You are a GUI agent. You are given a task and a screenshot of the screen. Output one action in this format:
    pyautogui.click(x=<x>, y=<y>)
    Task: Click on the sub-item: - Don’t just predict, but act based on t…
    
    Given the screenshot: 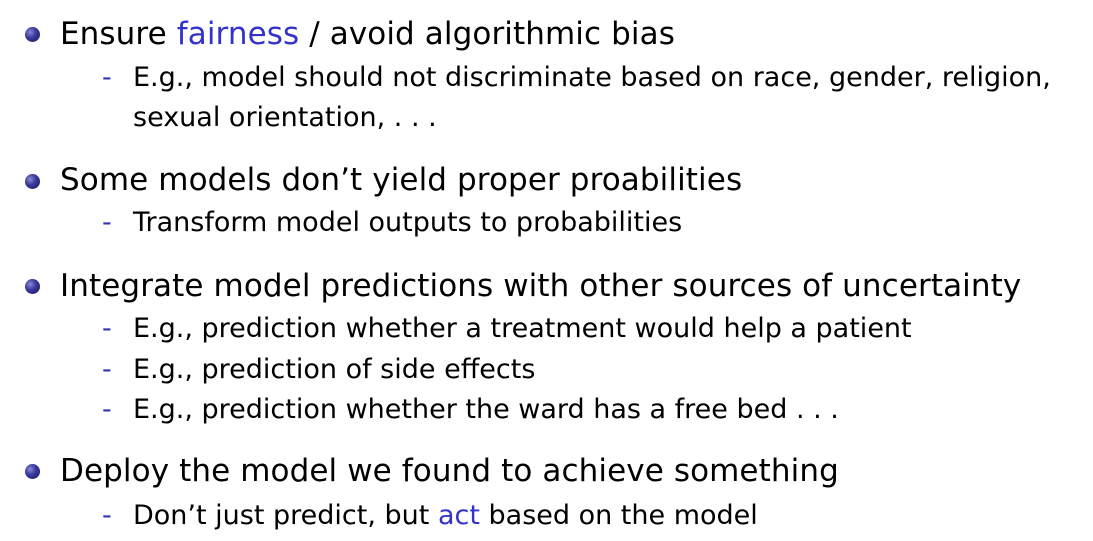 What is the action you would take?
    pyautogui.click(x=597, y=516)
    